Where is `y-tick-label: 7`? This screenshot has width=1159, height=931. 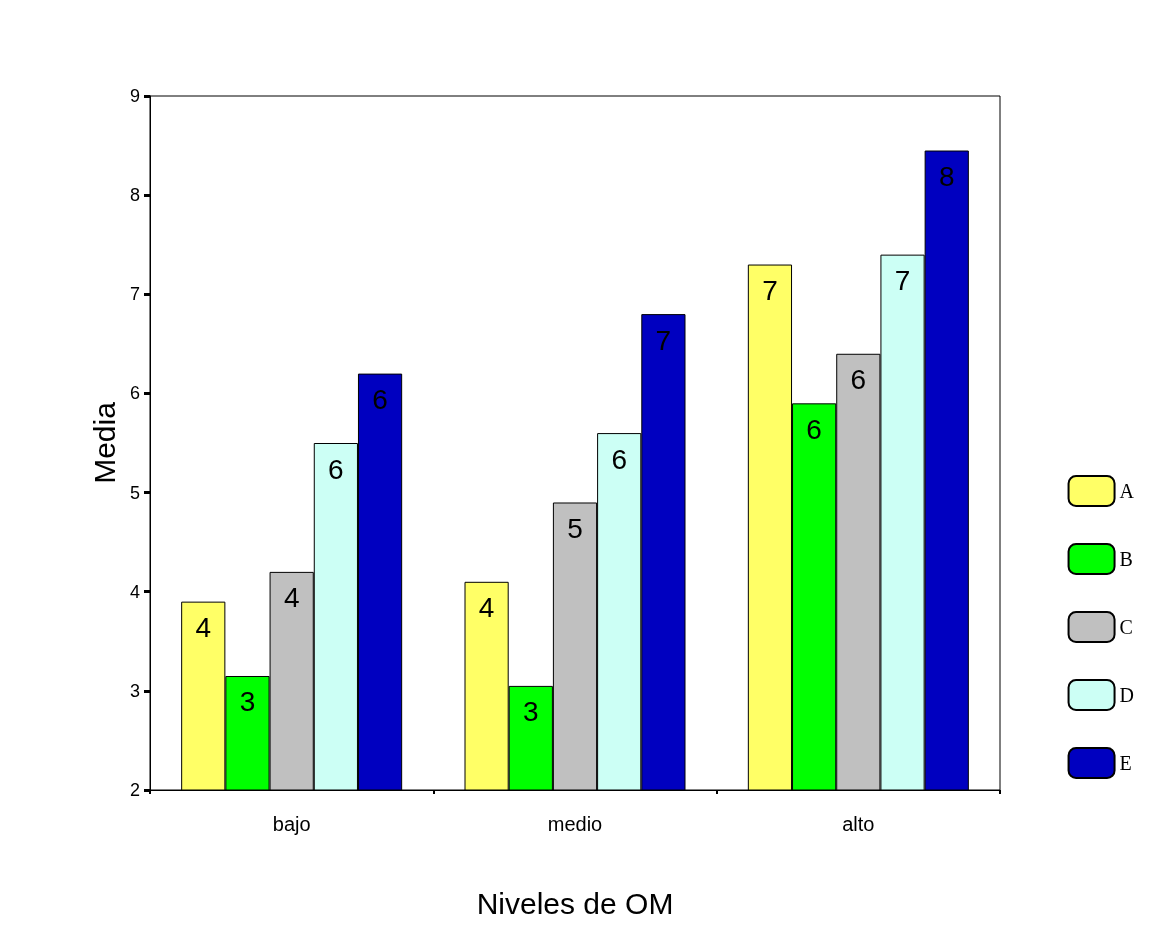
y-tick-label: 7 is located at coordinates (134, 294).